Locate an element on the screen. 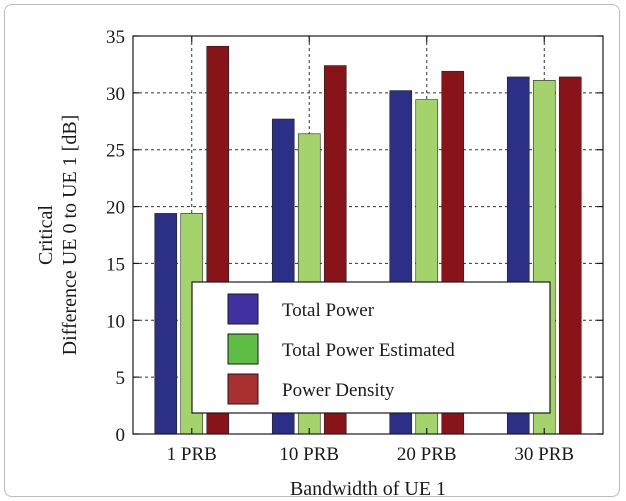 The image size is (626, 501). y-axis-label-line: Difference UE 0 to UE 1 [dB] is located at coordinates (70, 235).